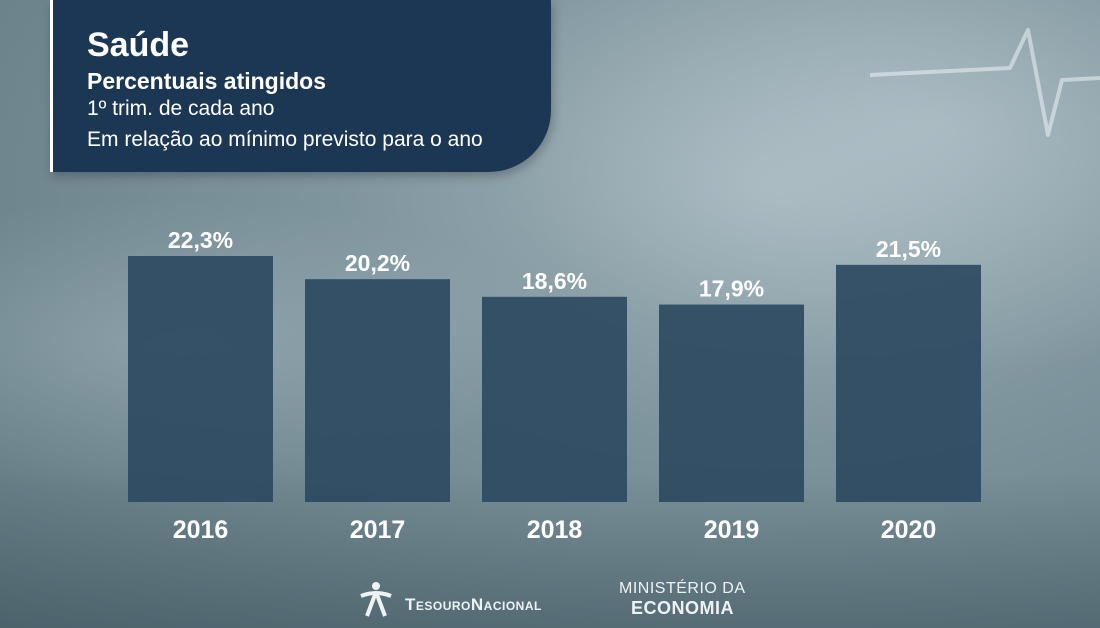 The height and width of the screenshot is (628, 1100). What do you see at coordinates (908, 383) in the screenshot?
I see `bar-2020` at bounding box center [908, 383].